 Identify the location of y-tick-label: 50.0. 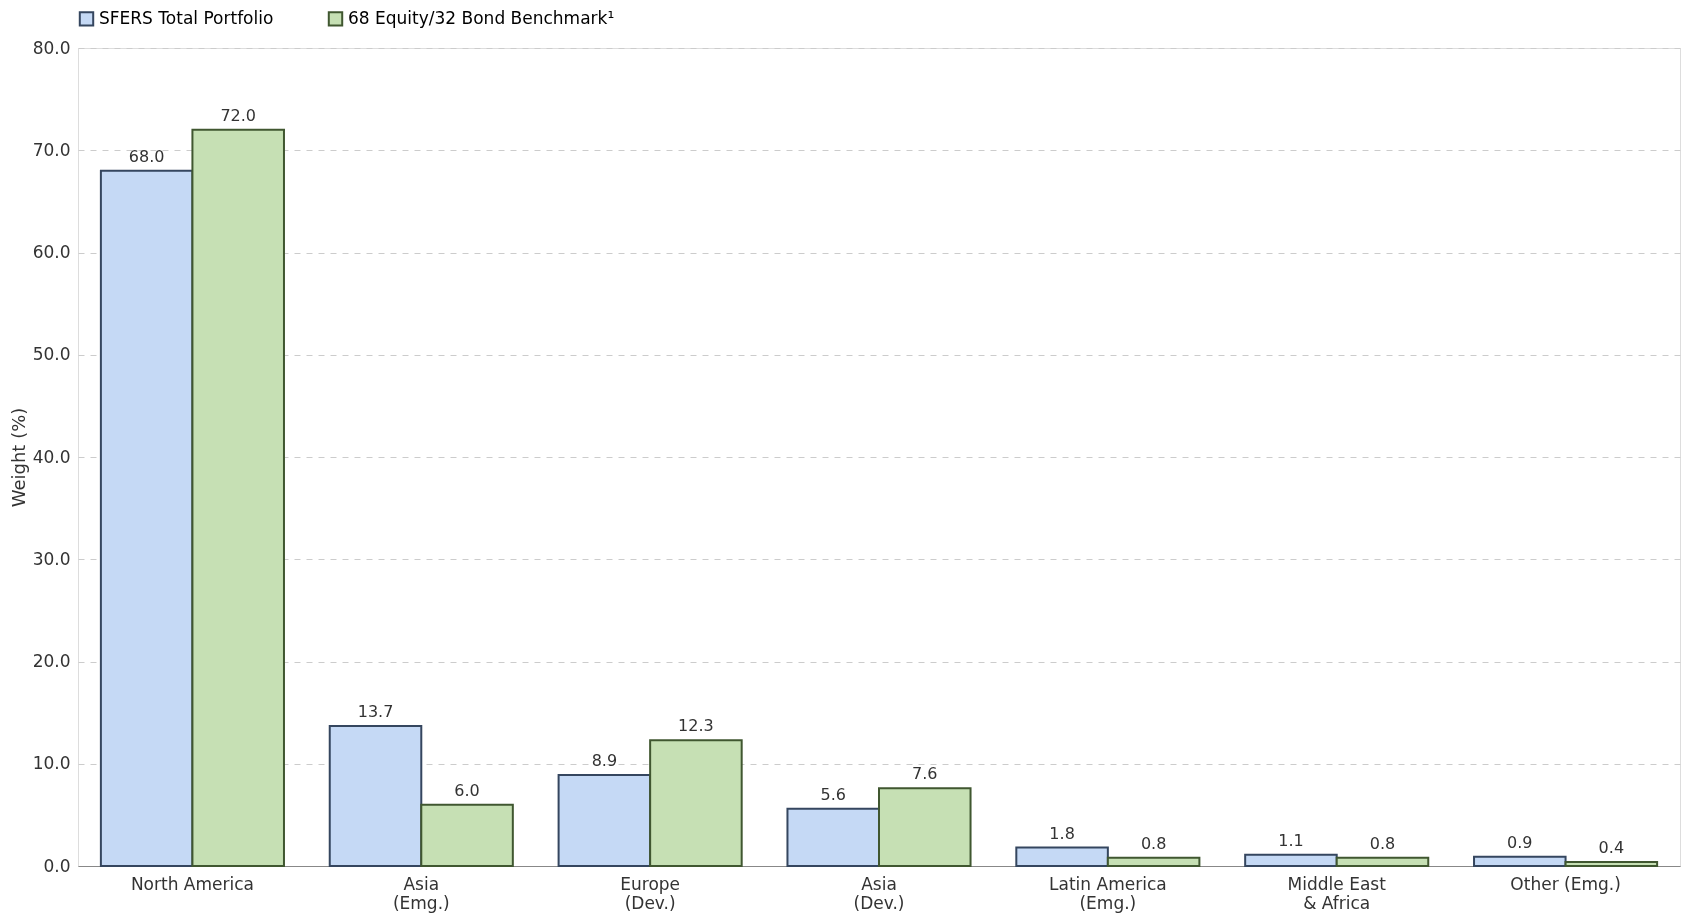
(51, 354).